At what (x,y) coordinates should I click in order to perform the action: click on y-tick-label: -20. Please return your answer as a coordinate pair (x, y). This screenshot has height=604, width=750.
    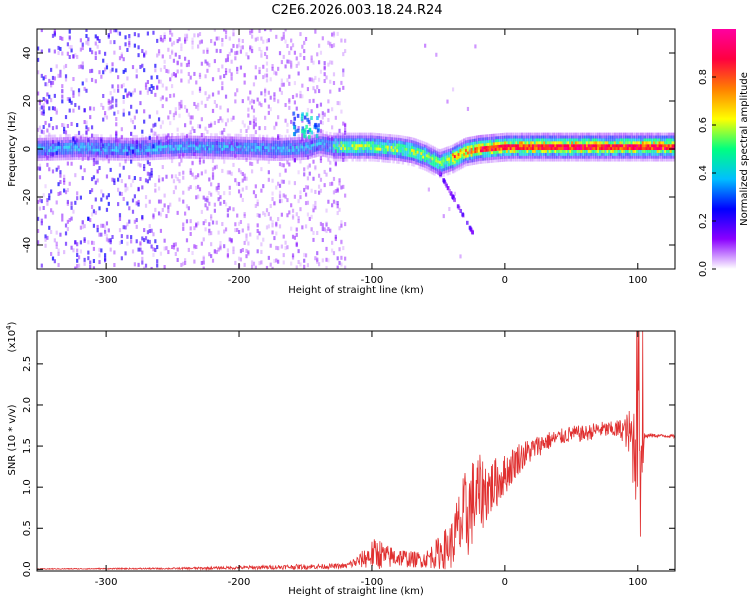
    Looking at the image, I should click on (27, 197).